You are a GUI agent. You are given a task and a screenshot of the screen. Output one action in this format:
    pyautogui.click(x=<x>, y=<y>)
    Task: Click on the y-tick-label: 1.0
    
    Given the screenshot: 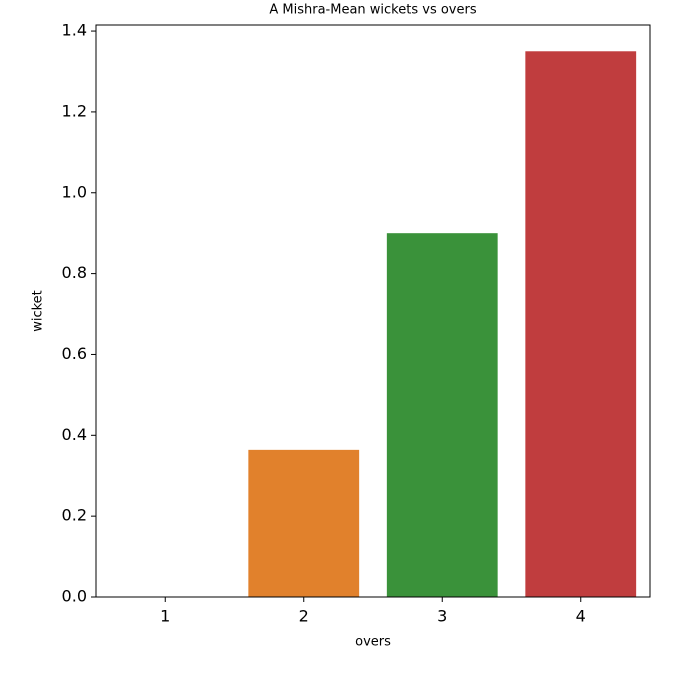 What is the action you would take?
    pyautogui.click(x=74, y=191)
    